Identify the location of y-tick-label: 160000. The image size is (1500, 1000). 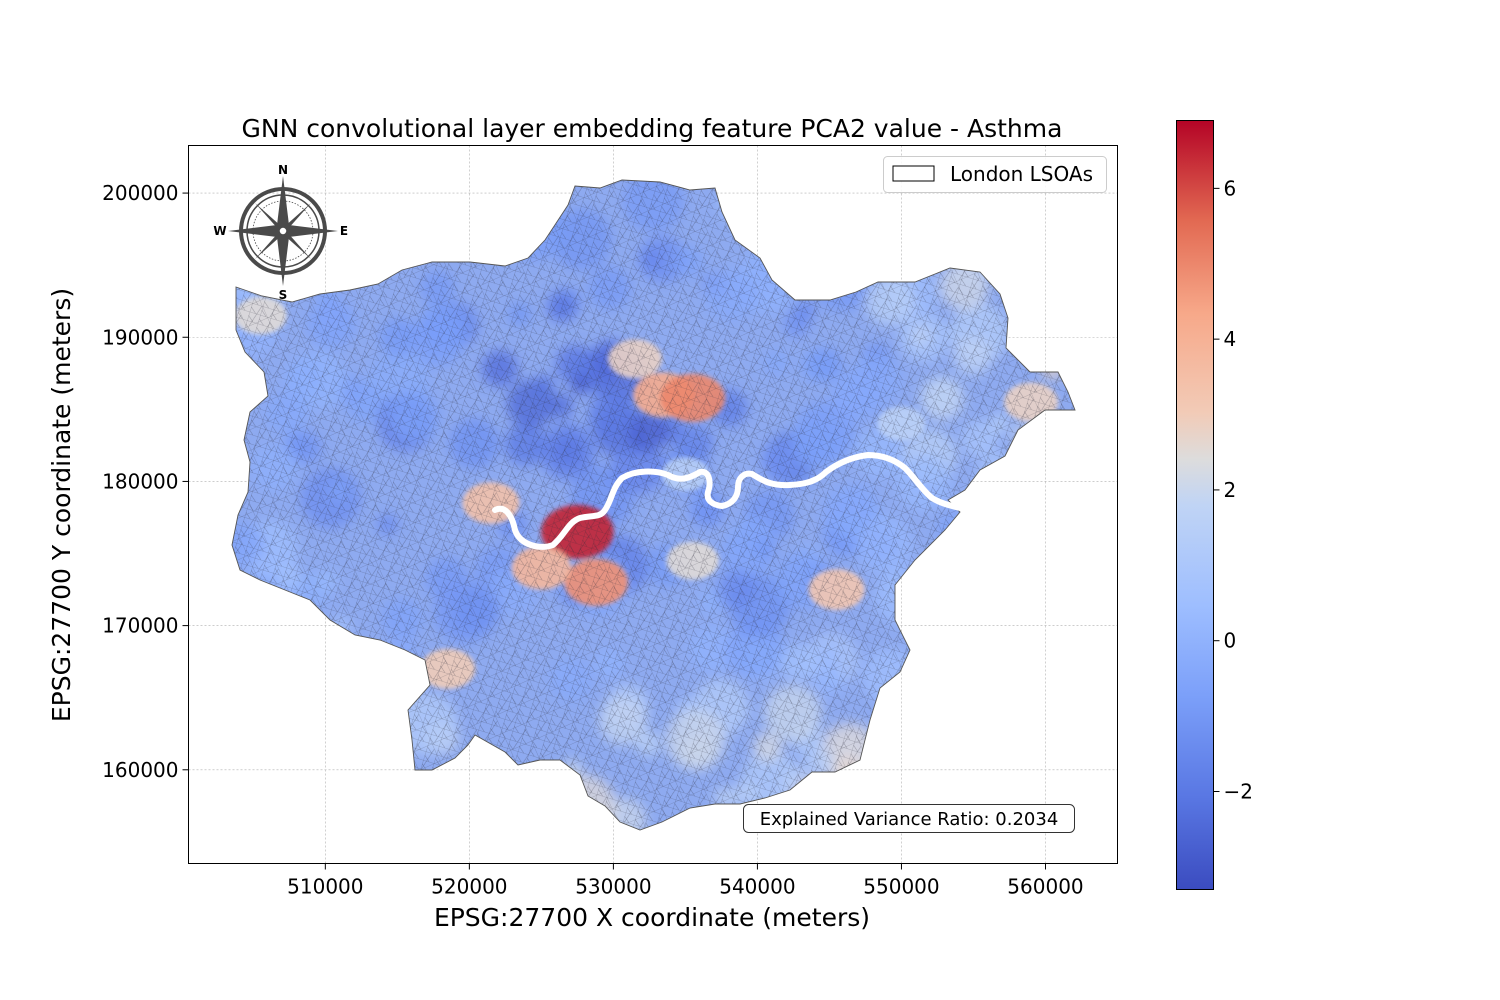
(140, 770).